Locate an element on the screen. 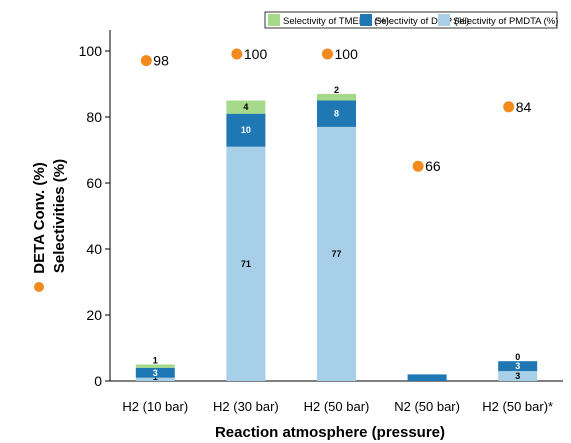 Image resolution: width=571 pixels, height=443 pixels. x-axis-title: Reaction atmosphere (pressure) is located at coordinates (330, 432).